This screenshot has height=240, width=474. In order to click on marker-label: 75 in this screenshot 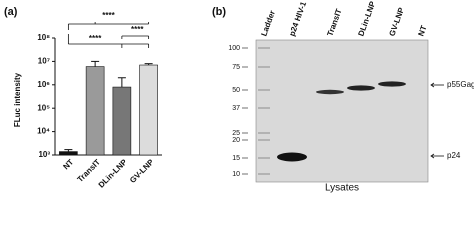, I will do `click(236, 67)`.